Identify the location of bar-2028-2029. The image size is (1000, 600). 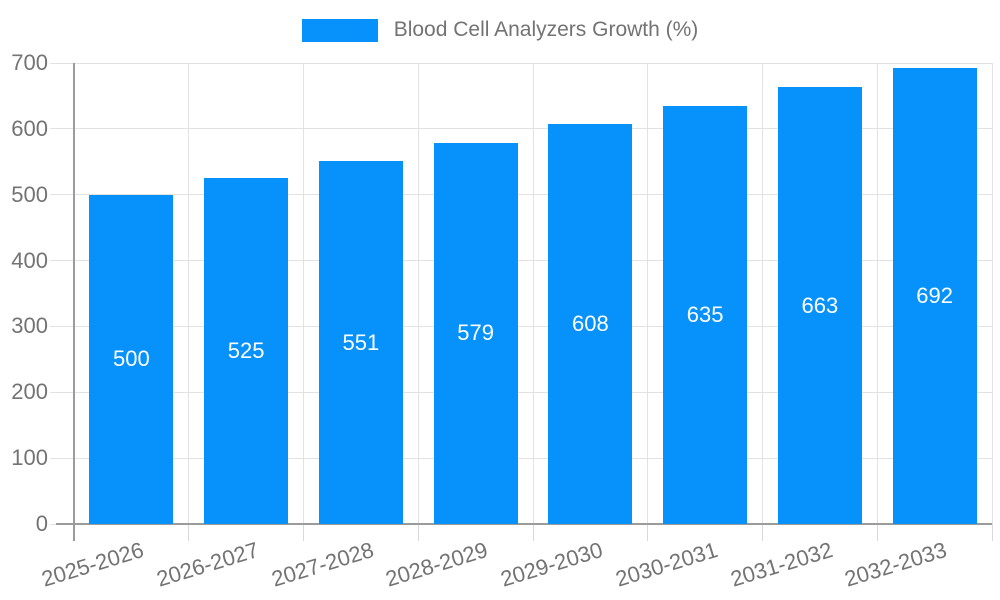
(475, 333).